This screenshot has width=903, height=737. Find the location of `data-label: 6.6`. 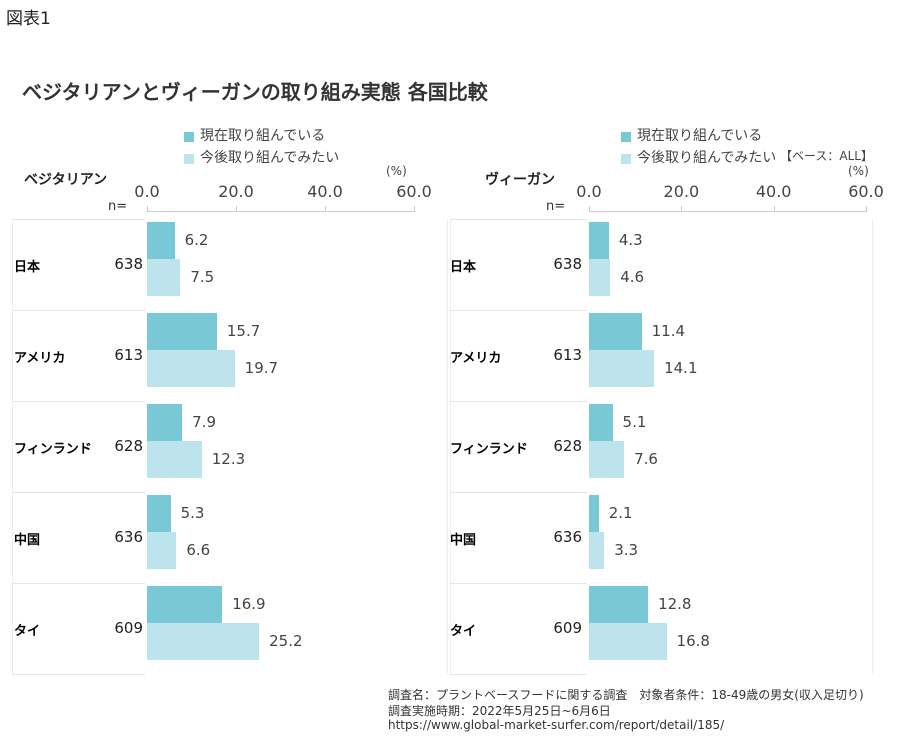

data-label: 6.6 is located at coordinates (198, 550).